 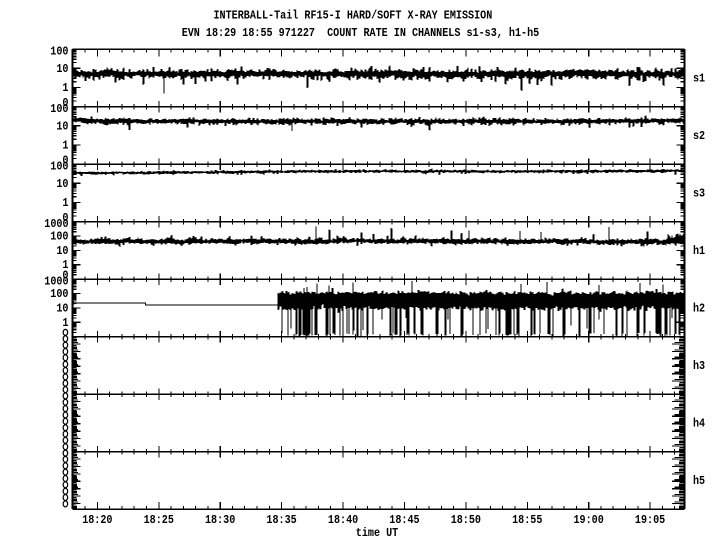 What do you see at coordinates (699, 193) in the screenshot?
I see `svg-text: s3` at bounding box center [699, 193].